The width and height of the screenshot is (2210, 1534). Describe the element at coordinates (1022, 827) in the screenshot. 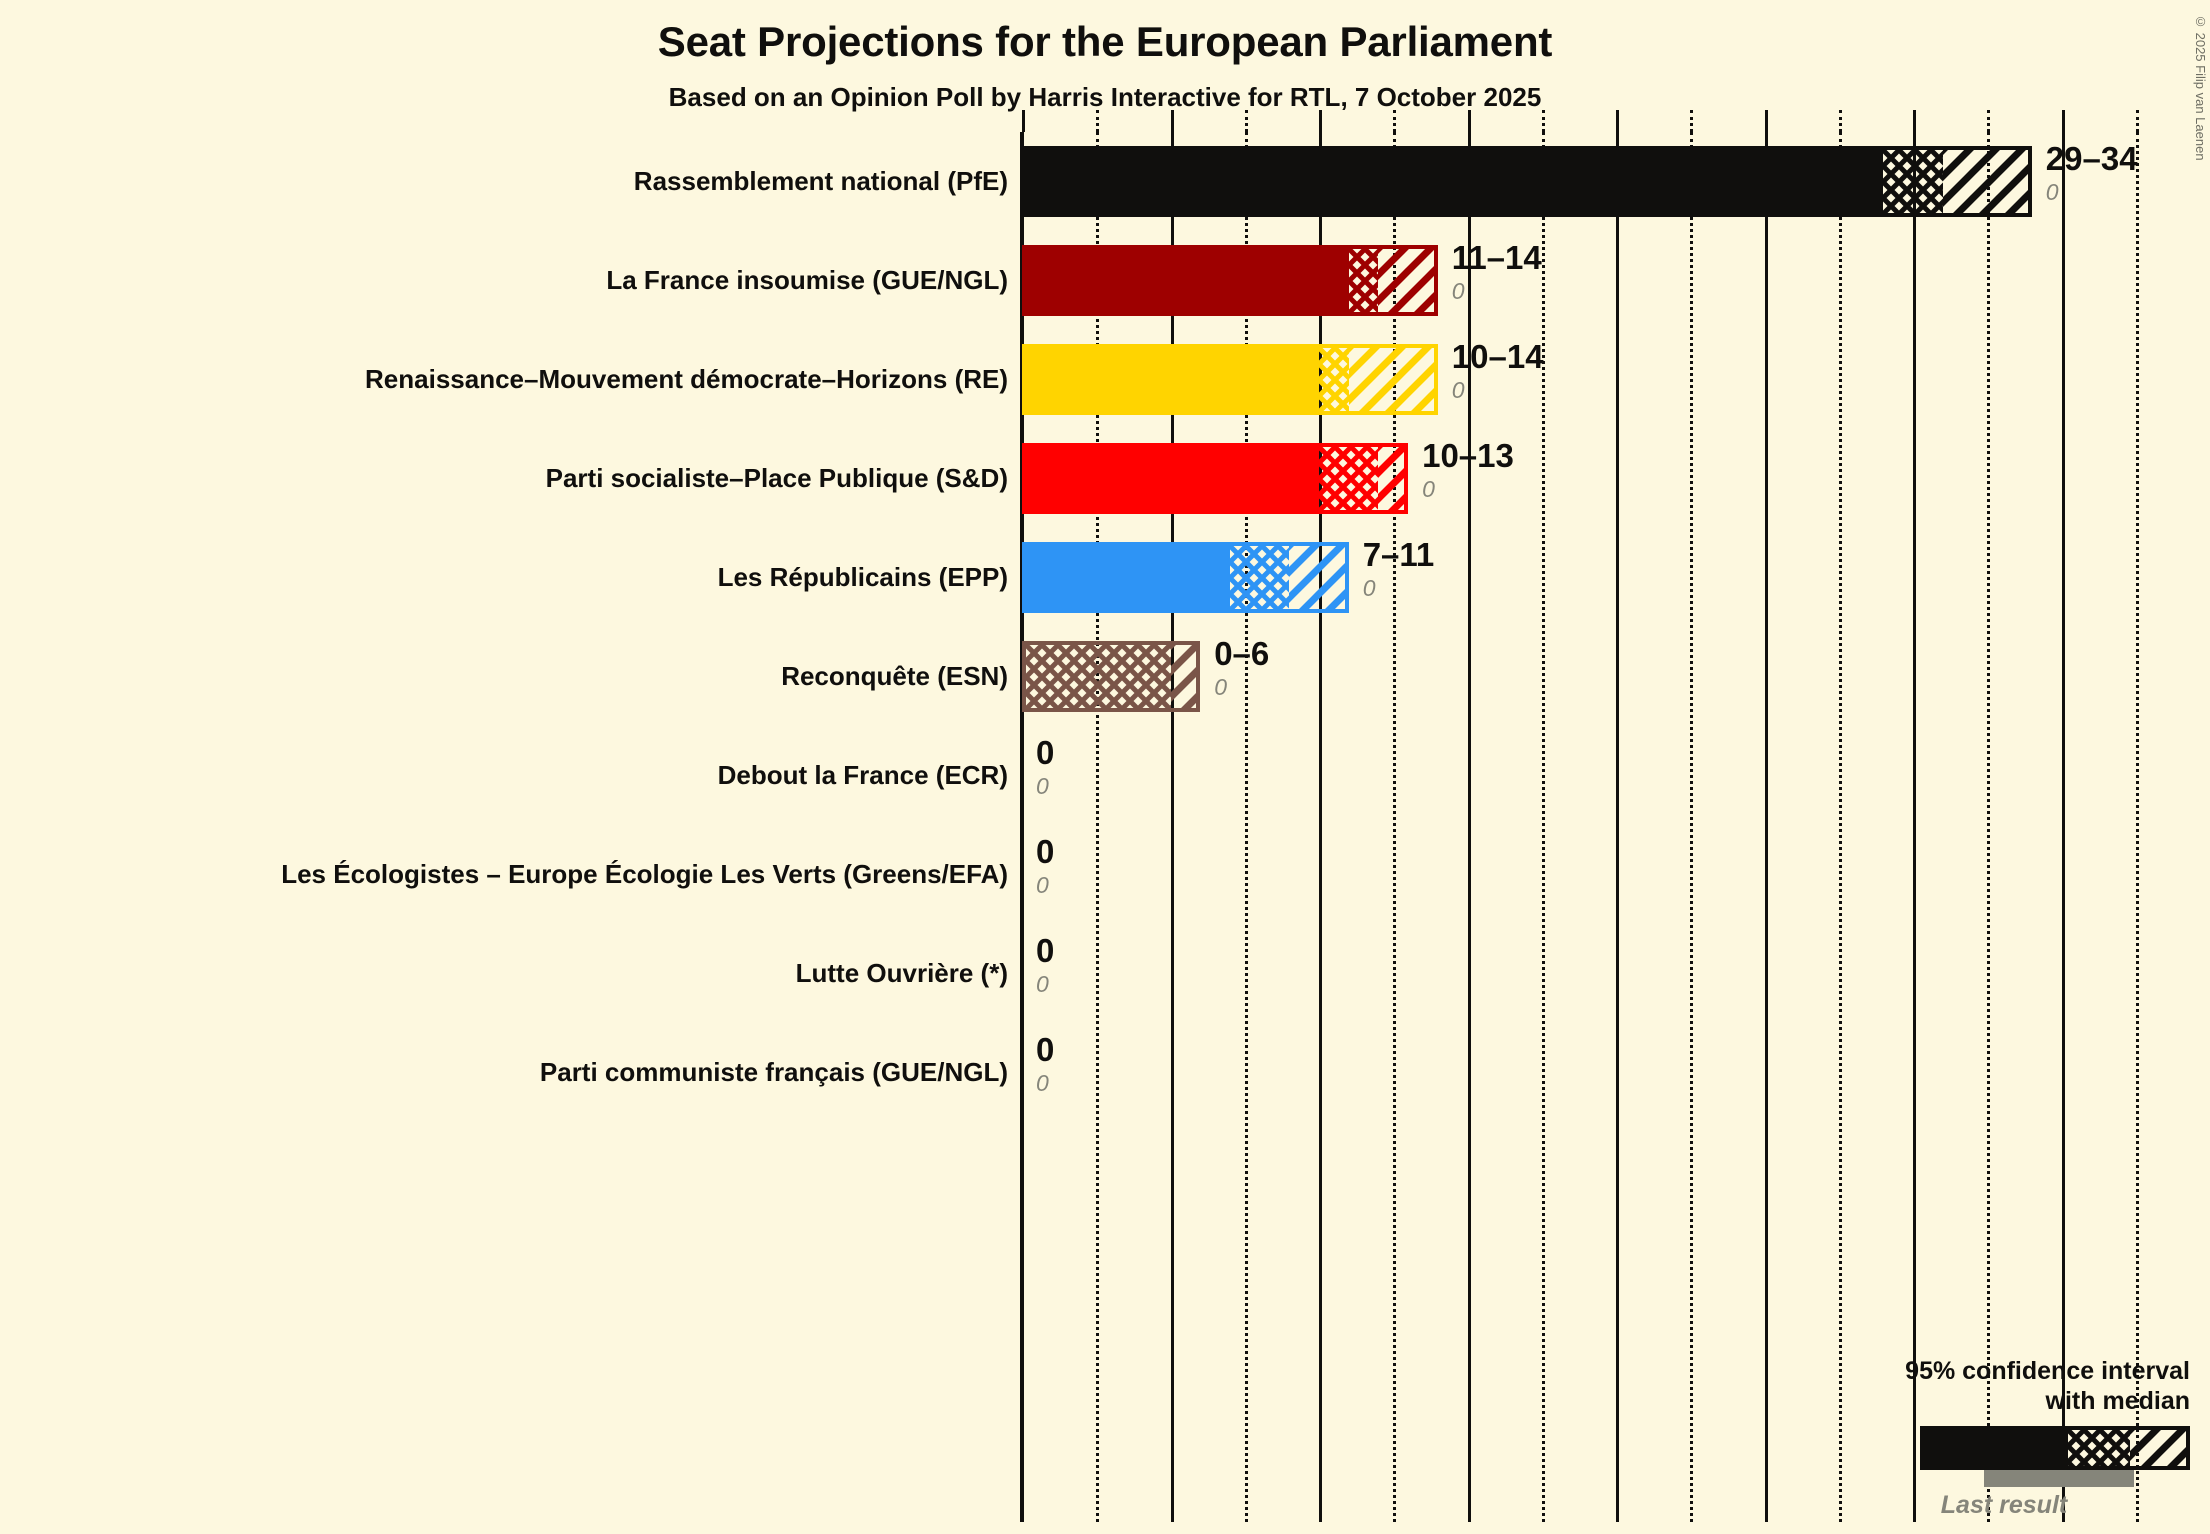

I see `y-axis-line` at that location.